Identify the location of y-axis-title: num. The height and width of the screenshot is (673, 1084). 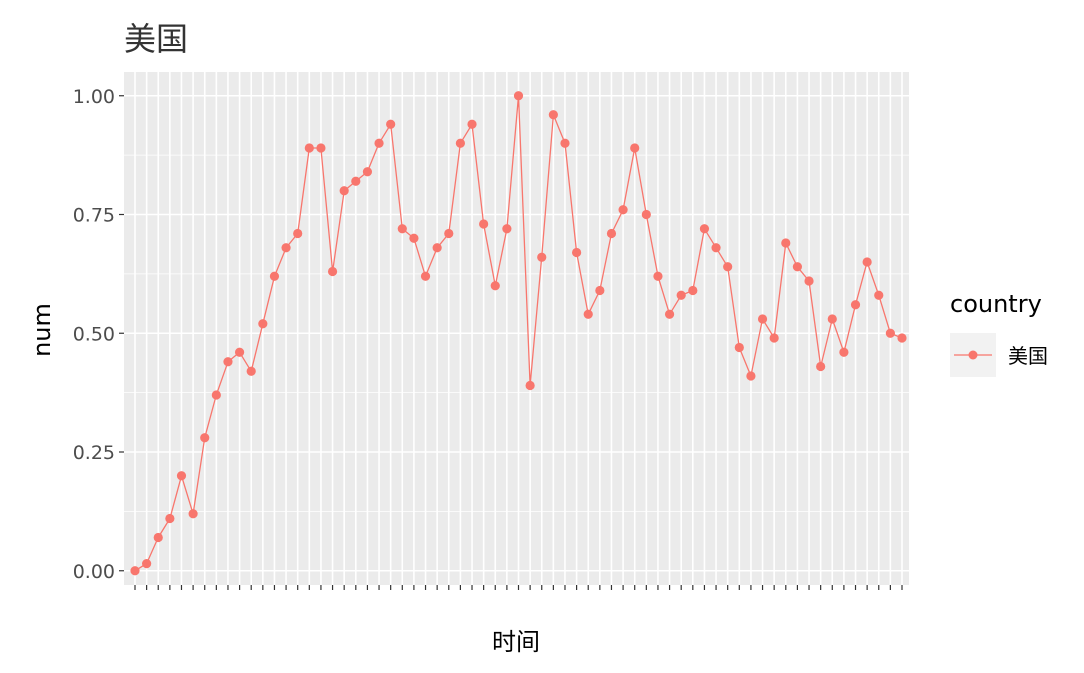
(42, 330).